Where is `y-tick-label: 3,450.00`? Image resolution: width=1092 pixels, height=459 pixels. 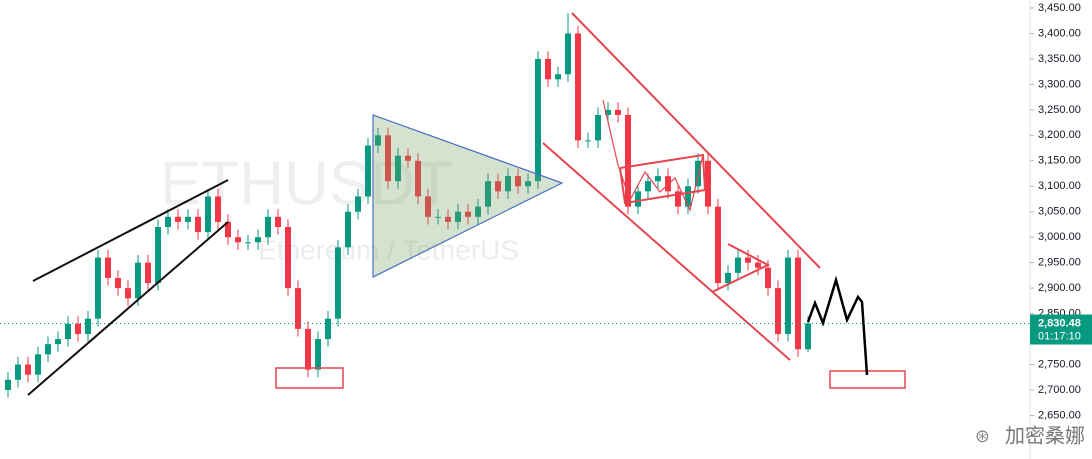 y-tick-label: 3,450.00 is located at coordinates (1059, 8).